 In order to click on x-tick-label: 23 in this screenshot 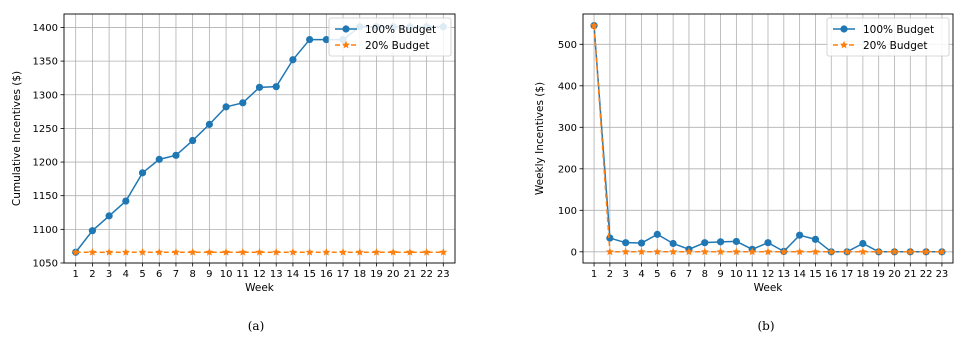, I will do `click(942, 274)`.